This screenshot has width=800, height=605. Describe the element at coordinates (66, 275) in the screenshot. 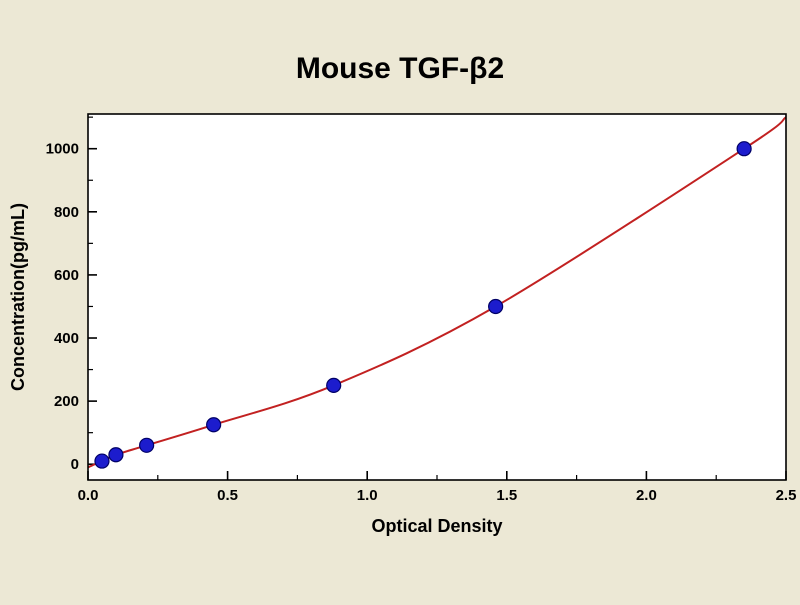

I see `y-tick-label: 600` at that location.